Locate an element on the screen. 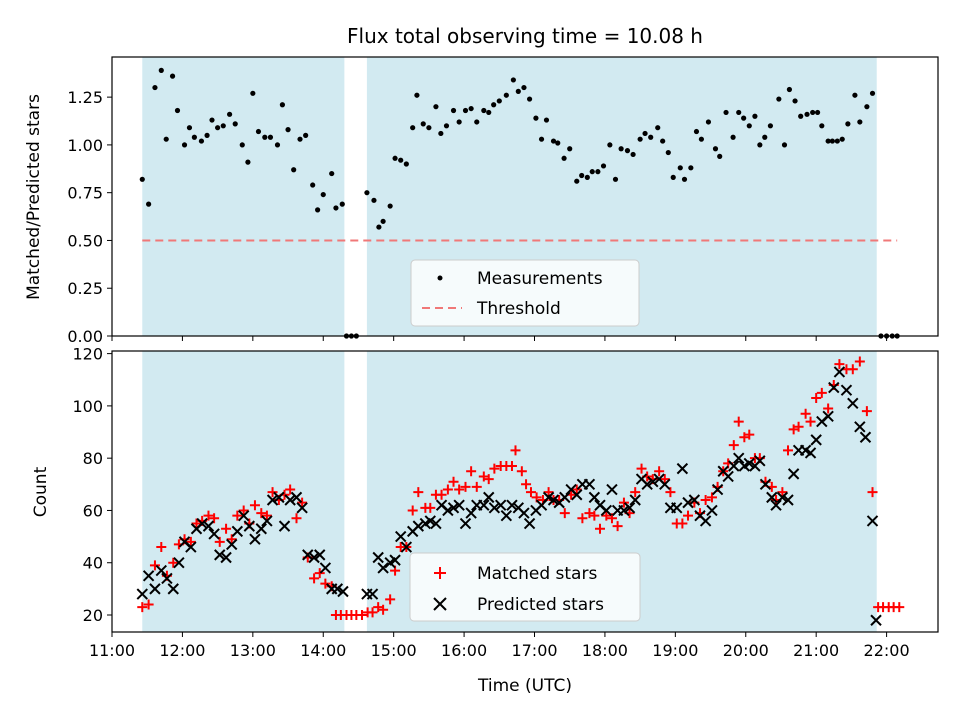 This screenshot has height=724, width=960. x-tick-label: 12:00 is located at coordinates (182, 650).